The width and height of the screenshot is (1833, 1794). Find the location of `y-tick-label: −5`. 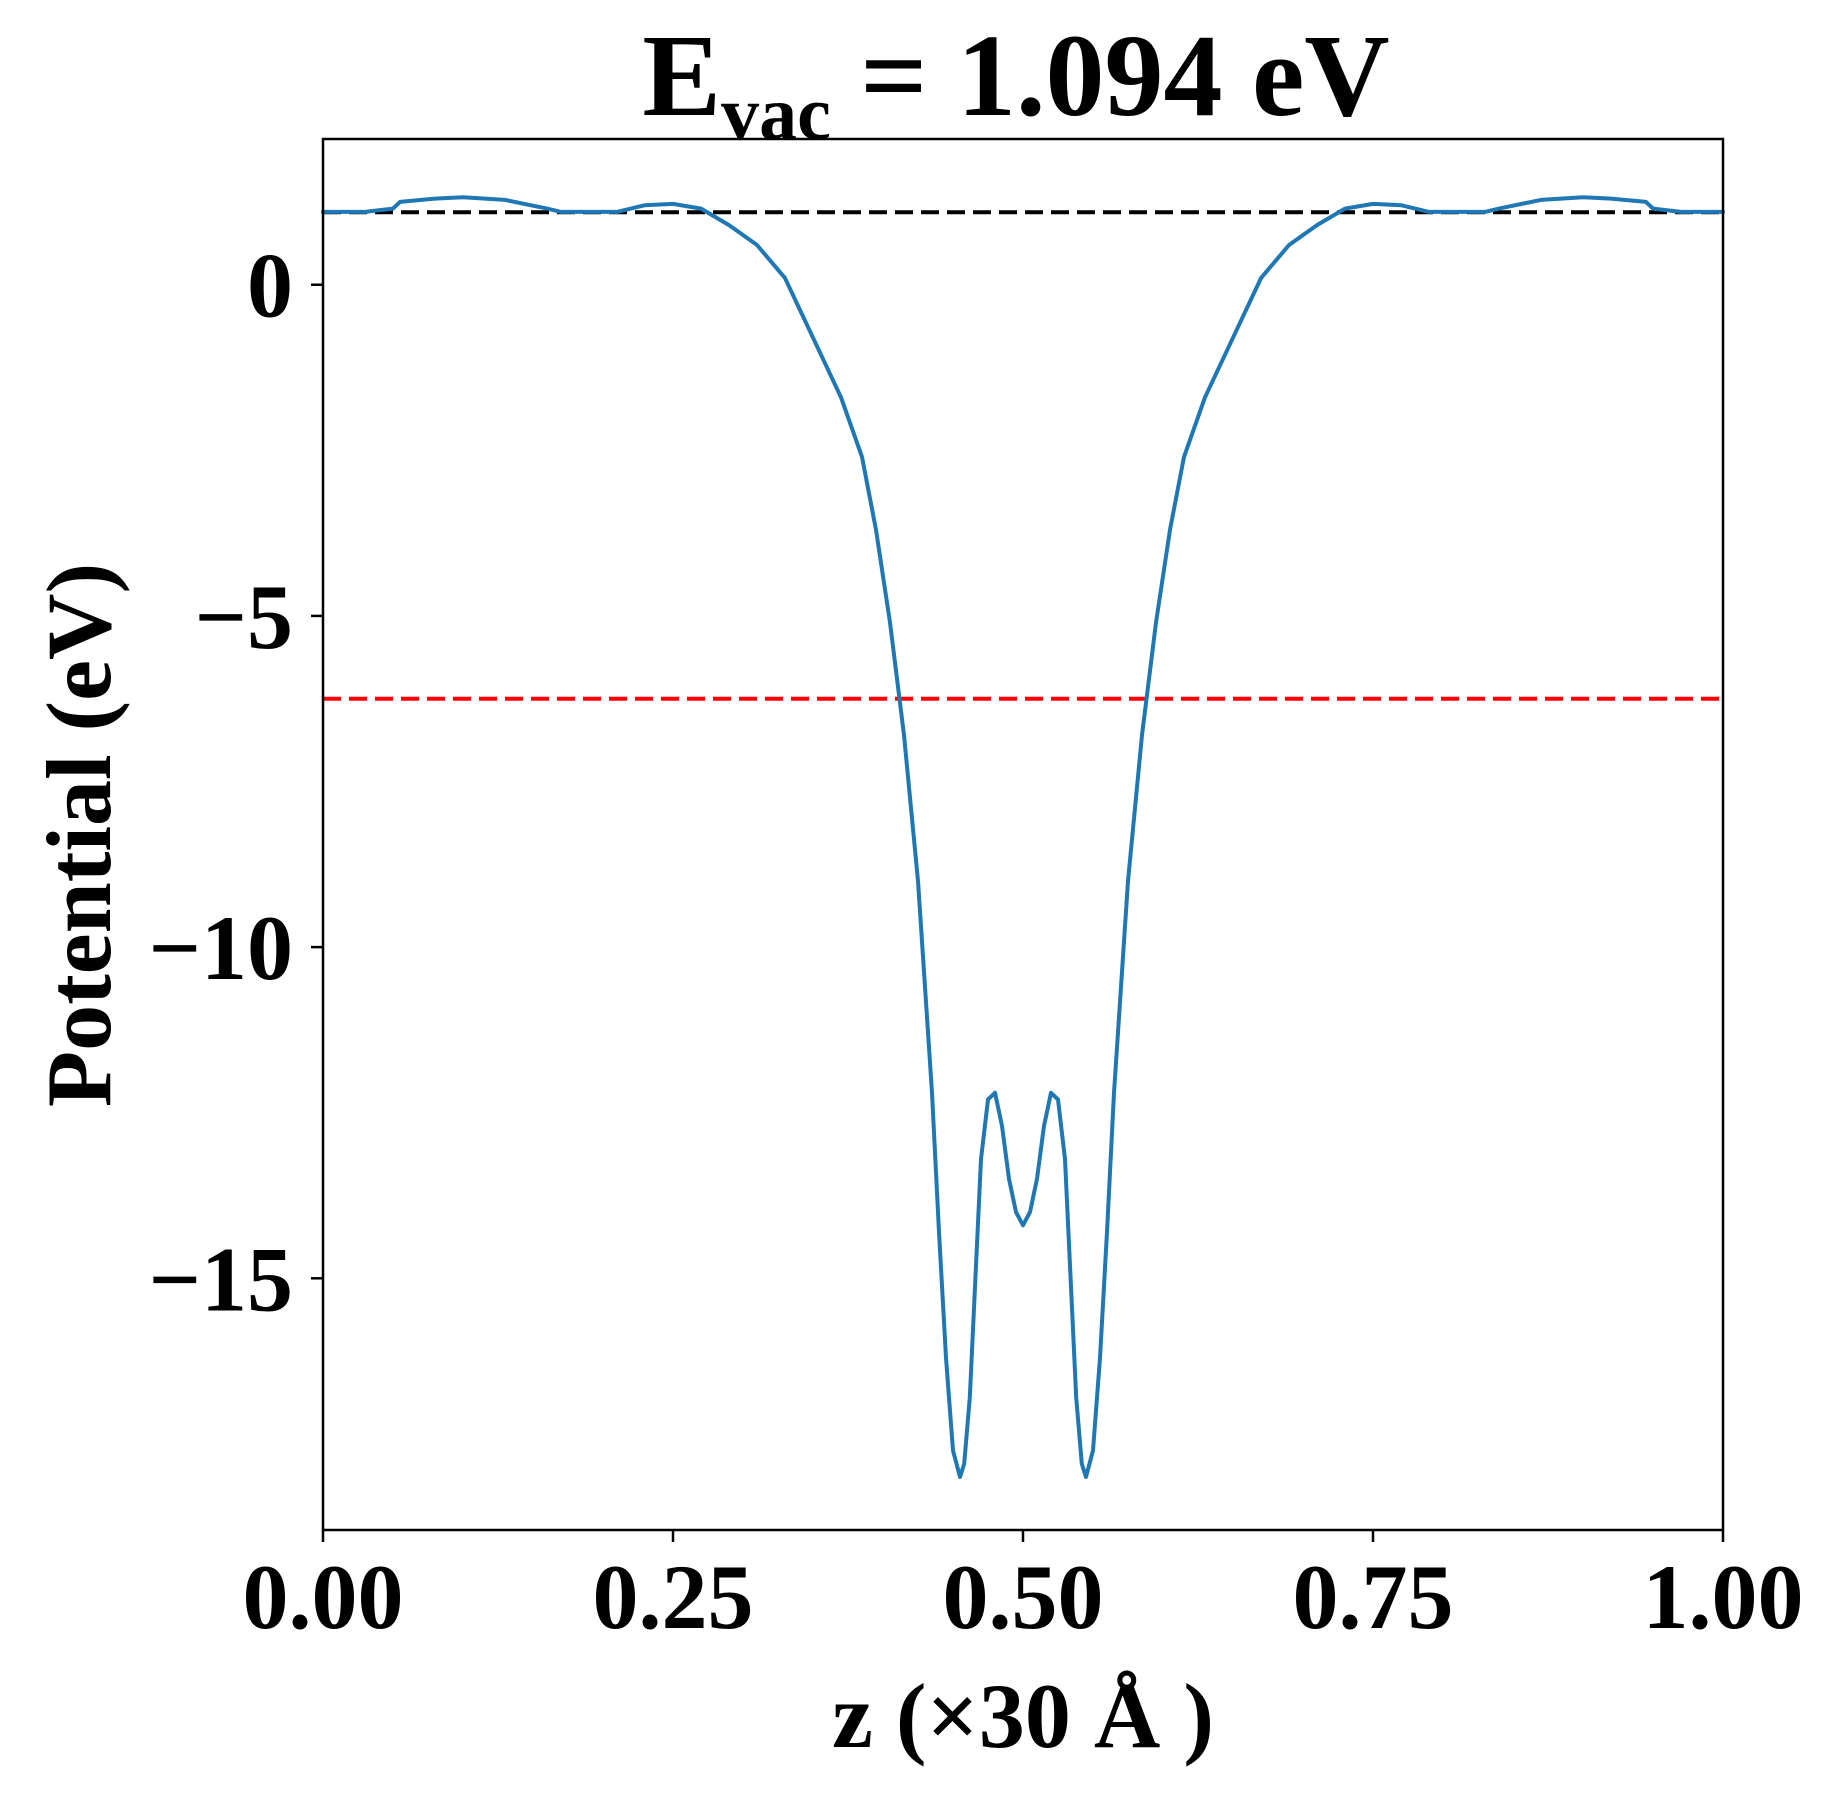

y-tick-label: −5 is located at coordinates (244, 617).